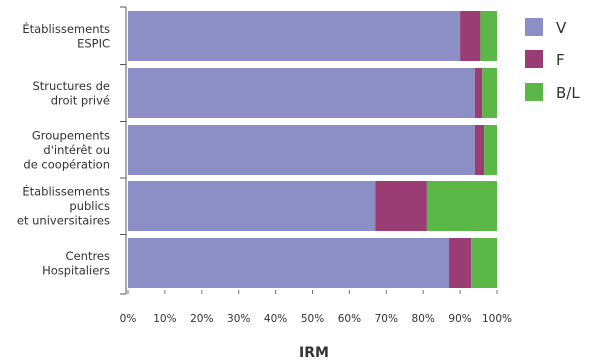 The width and height of the screenshot is (589, 363). I want to click on bar-2-f, so click(478, 93).